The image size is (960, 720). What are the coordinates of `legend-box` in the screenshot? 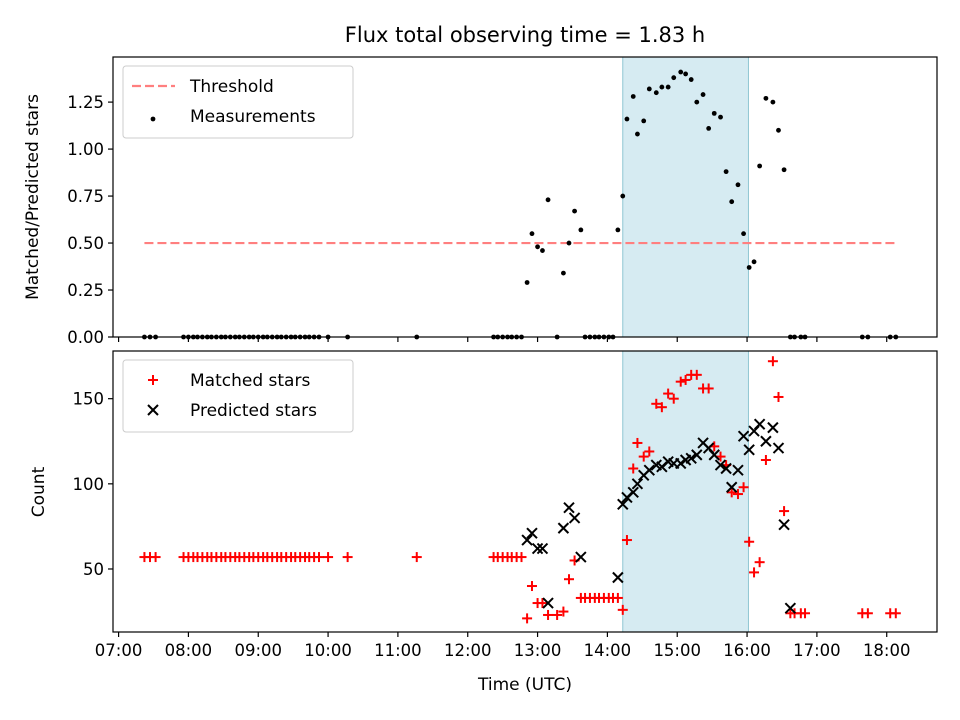 It's located at (238, 396).